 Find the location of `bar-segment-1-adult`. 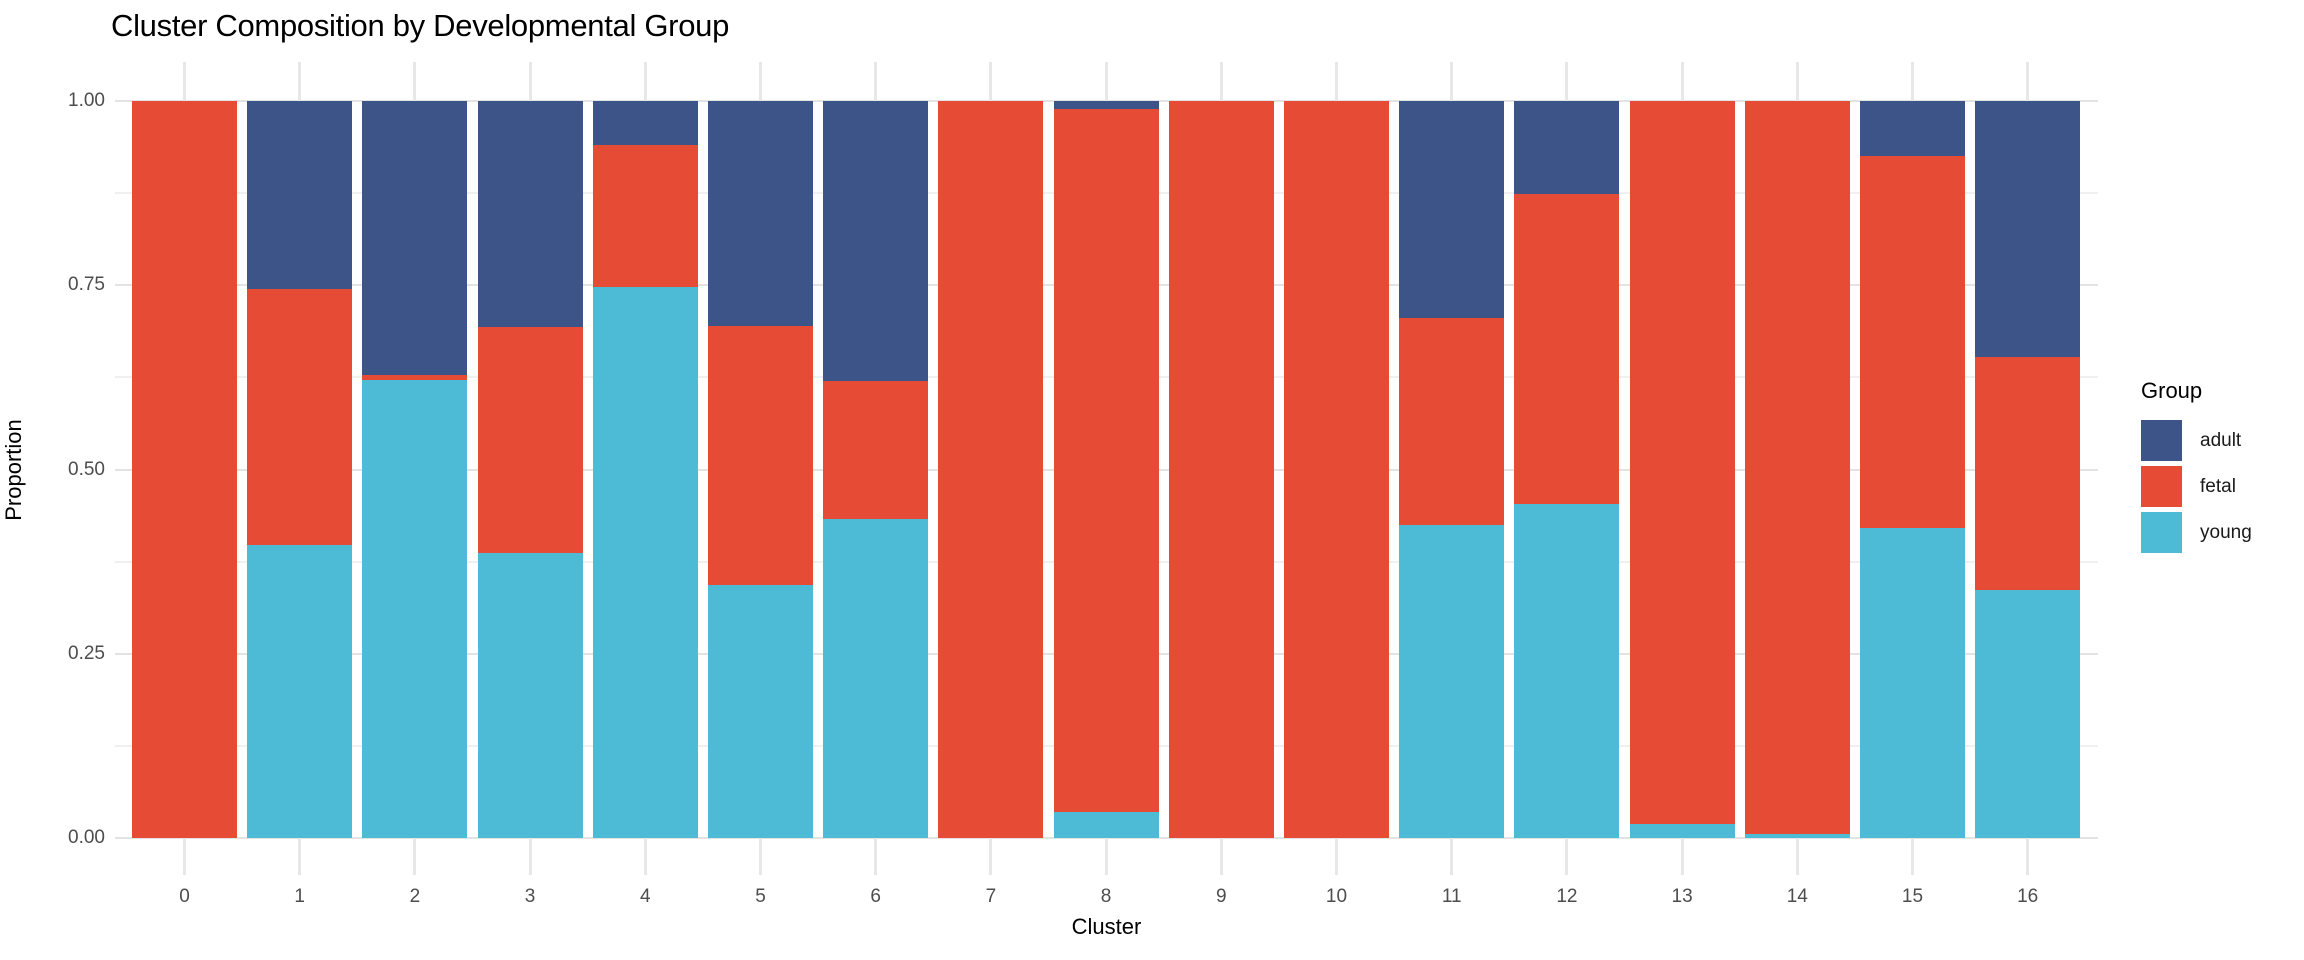

bar-segment-1-adult is located at coordinates (300, 195).